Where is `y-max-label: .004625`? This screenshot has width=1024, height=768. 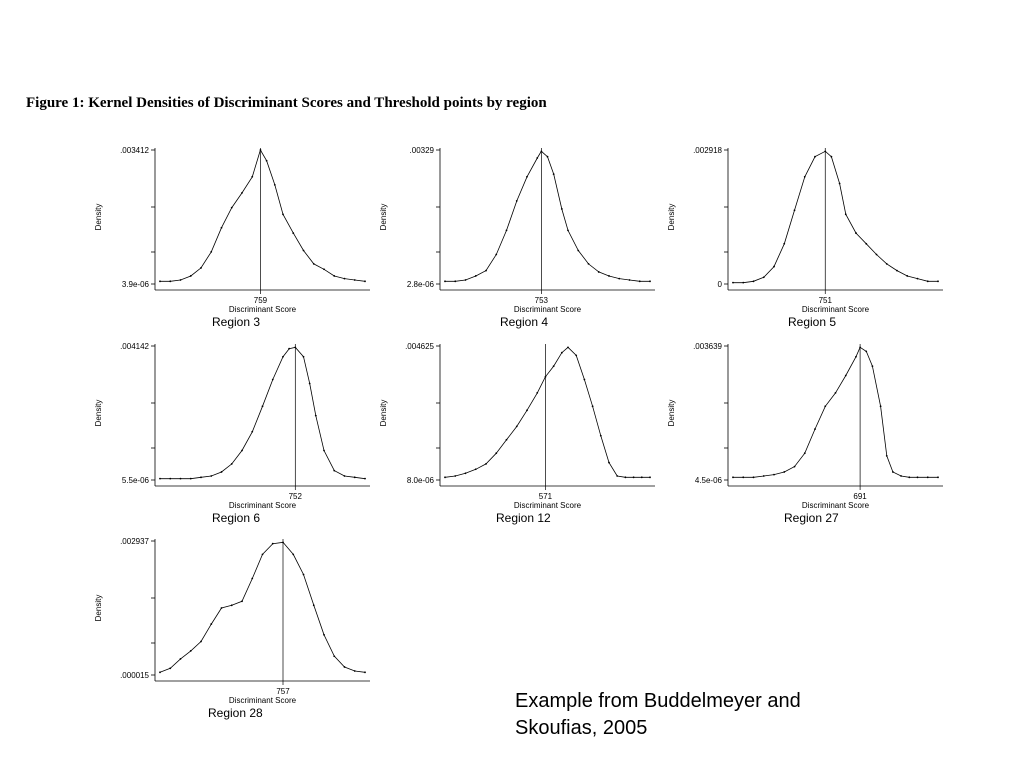 y-max-label: .004625 is located at coordinates (419, 346).